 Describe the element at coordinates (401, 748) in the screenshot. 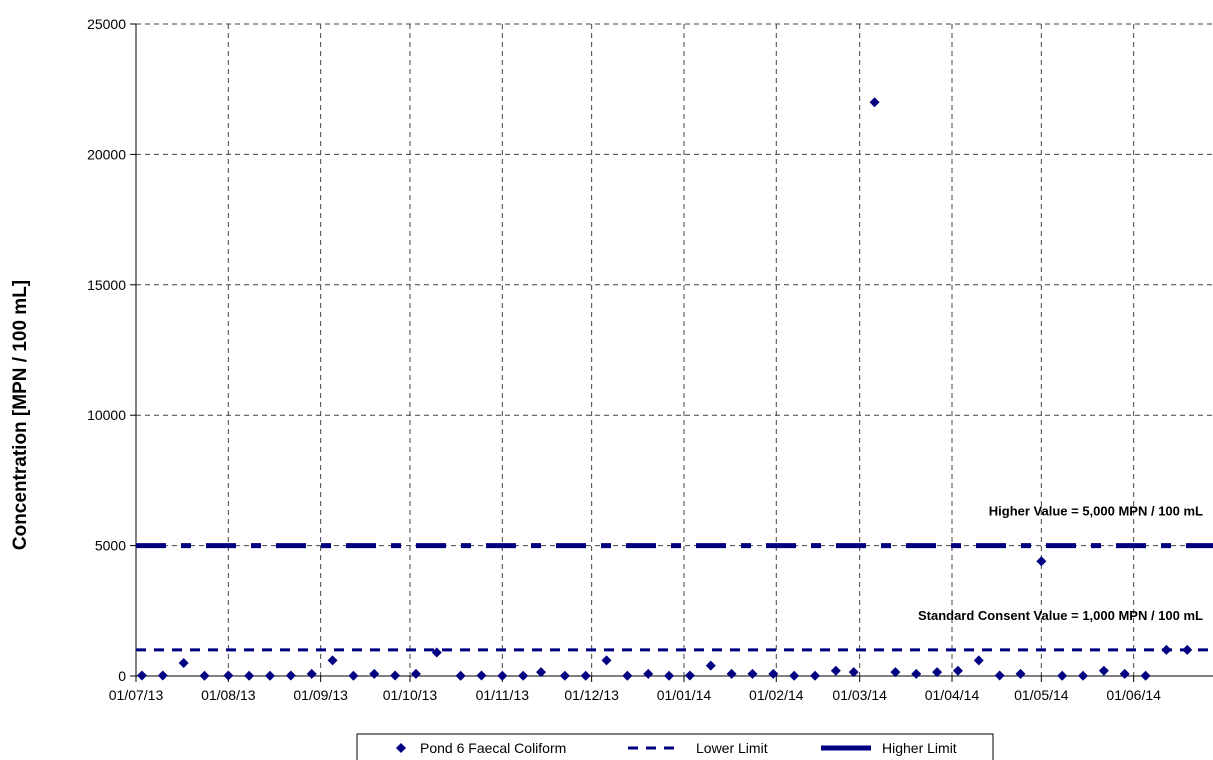

I see `legend-marker-scatter` at that location.